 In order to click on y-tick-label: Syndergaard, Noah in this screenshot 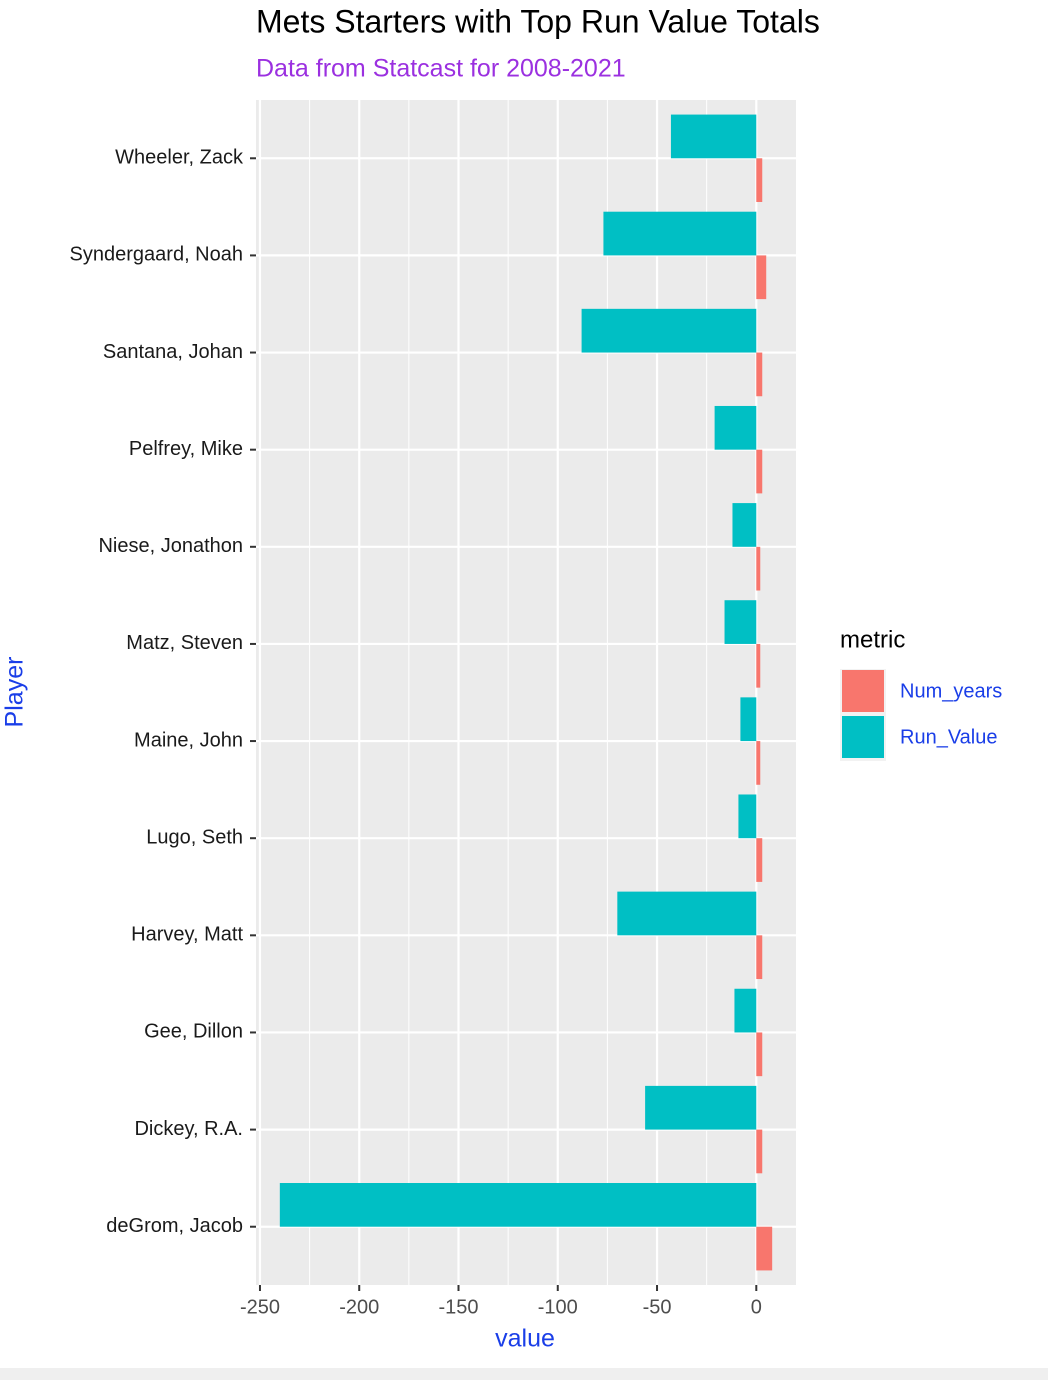, I will do `click(156, 255)`.